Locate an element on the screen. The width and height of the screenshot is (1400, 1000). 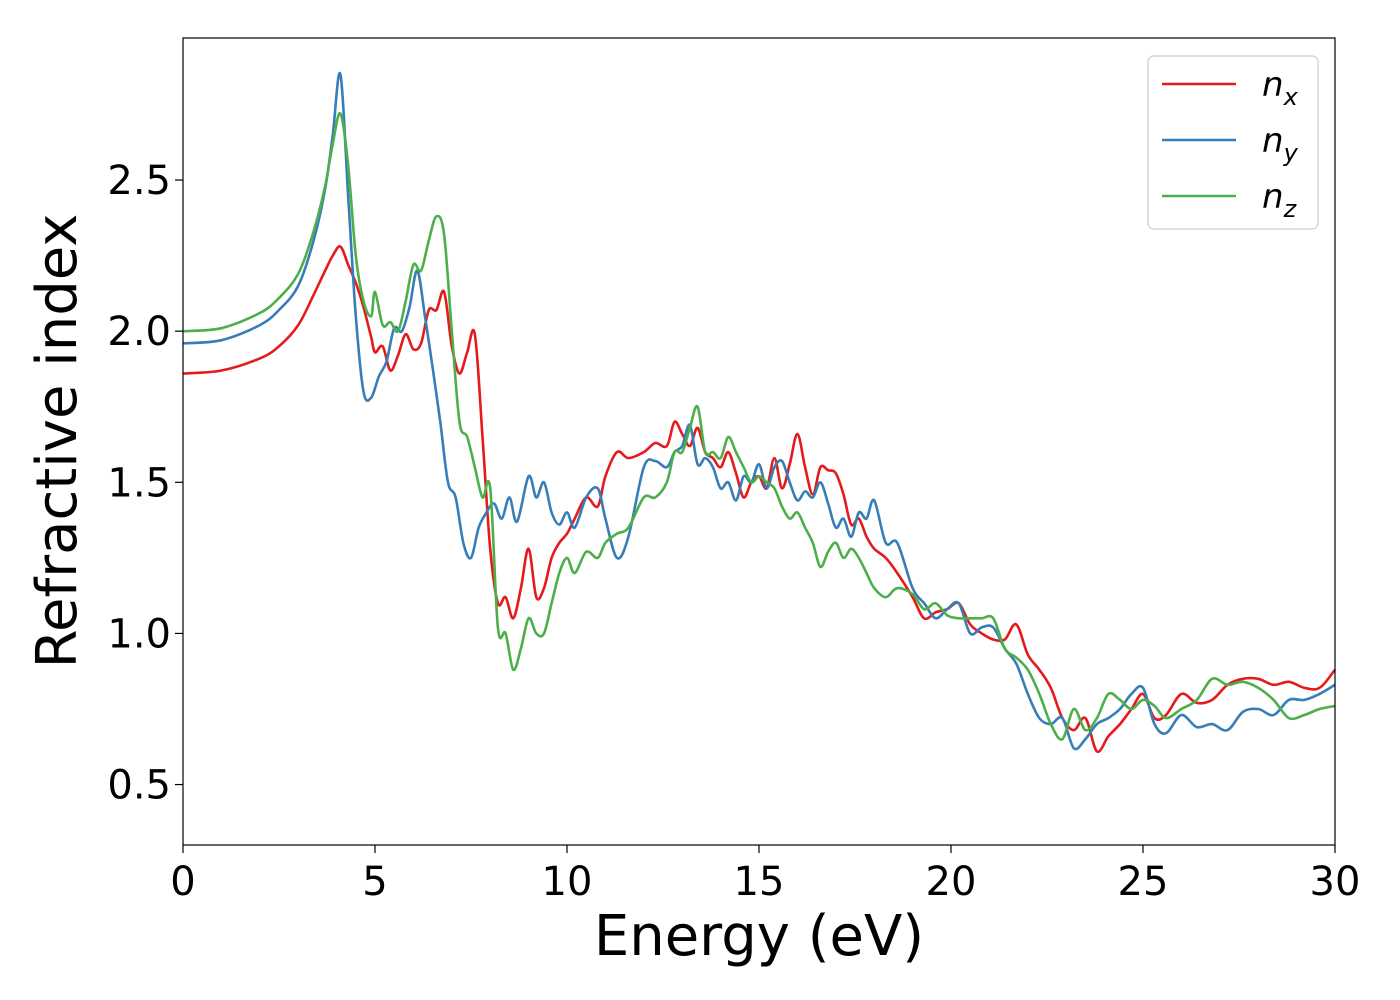
legend-box is located at coordinates (1233, 142).